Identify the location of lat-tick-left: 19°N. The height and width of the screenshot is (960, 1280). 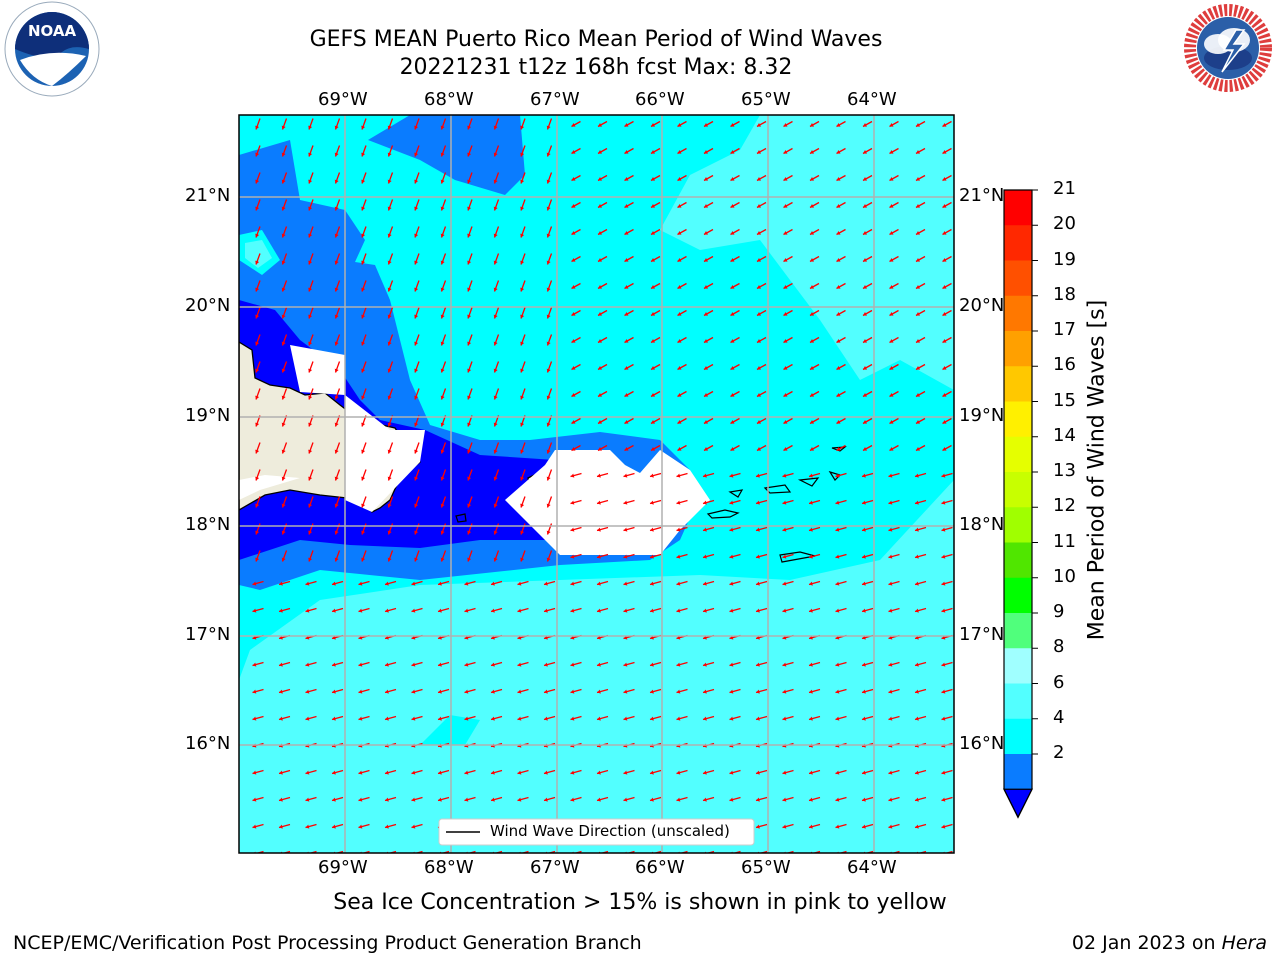
(208, 415).